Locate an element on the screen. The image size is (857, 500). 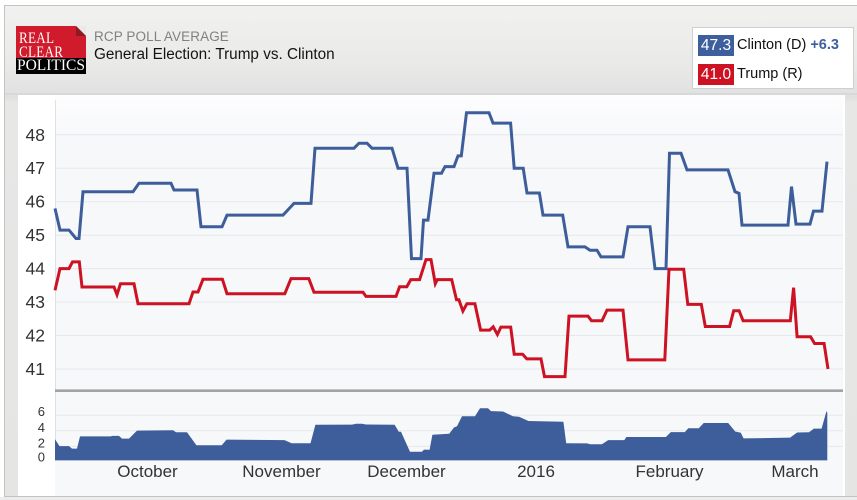
svg-text: February is located at coordinates (669, 471).